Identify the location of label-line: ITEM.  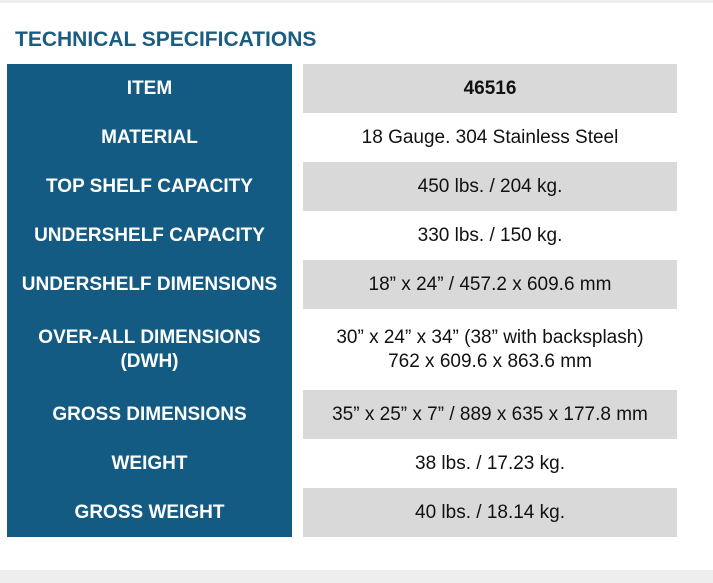
(149, 88).